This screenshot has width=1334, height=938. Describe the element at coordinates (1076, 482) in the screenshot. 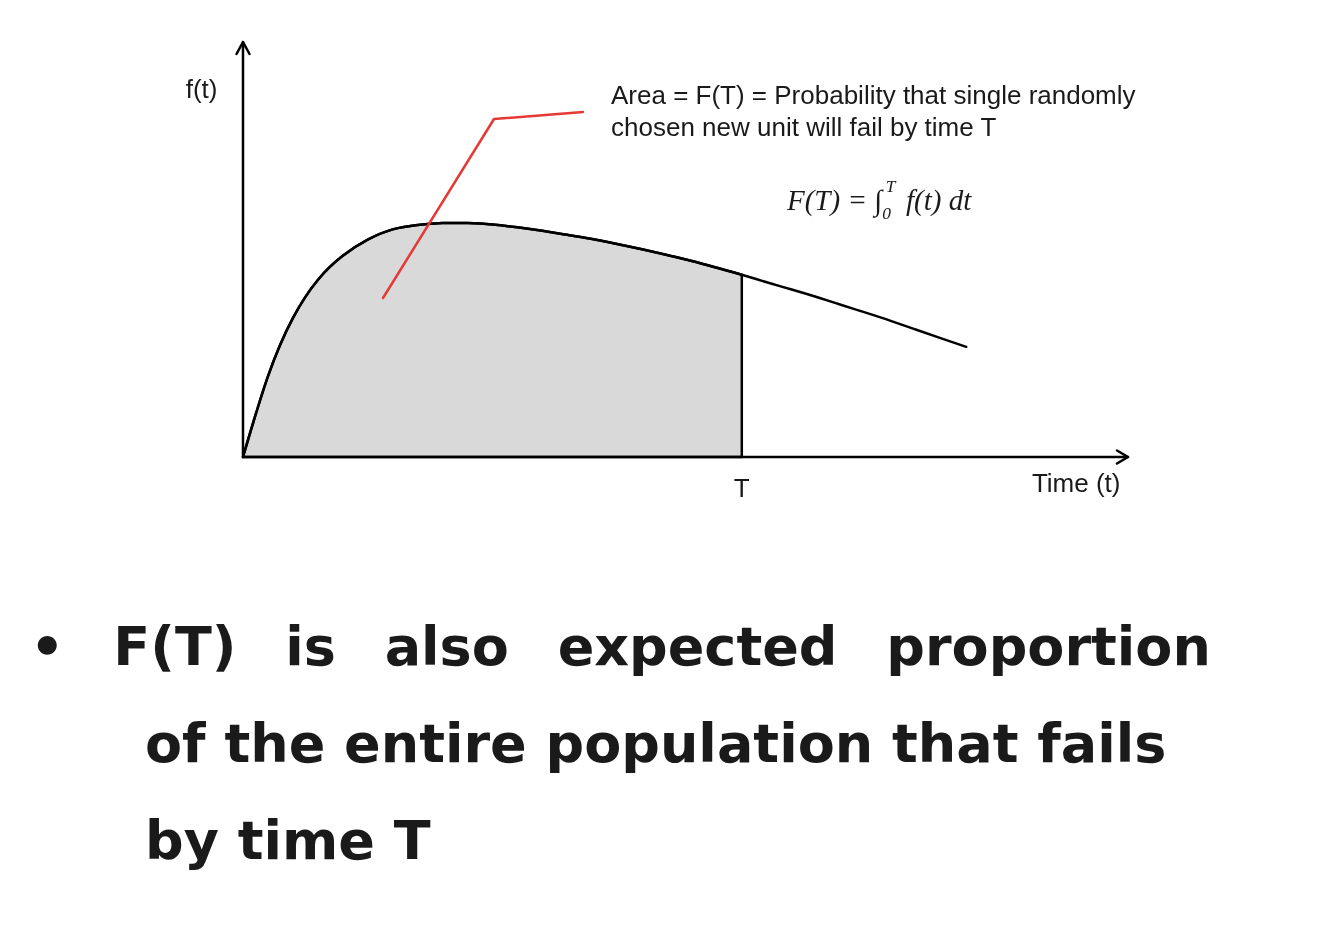

I see `x-axis-title: Time (t)` at that location.